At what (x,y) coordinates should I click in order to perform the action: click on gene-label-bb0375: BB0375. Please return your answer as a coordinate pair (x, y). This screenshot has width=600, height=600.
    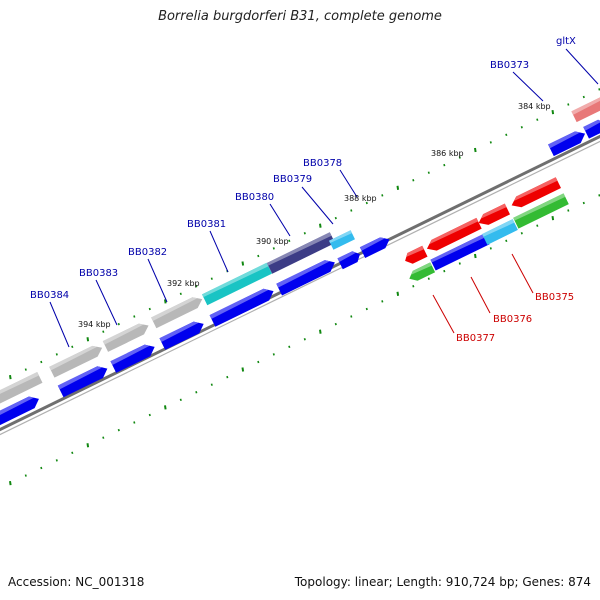
    Looking at the image, I should click on (554, 297).